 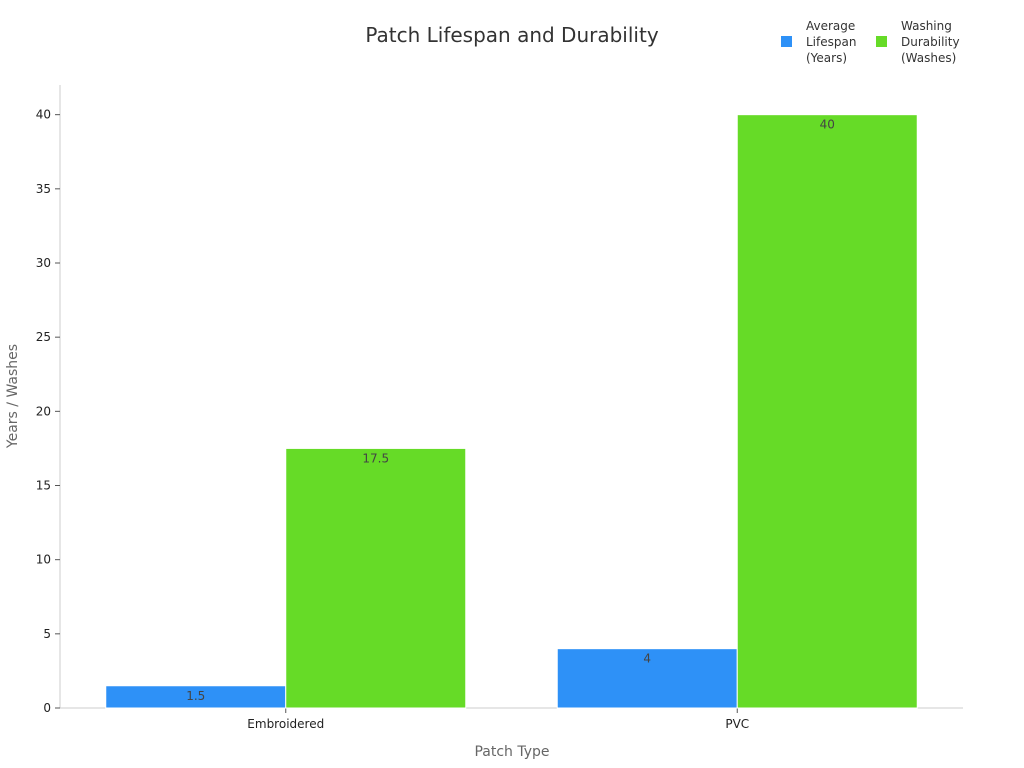 What do you see at coordinates (43, 263) in the screenshot?
I see `y-tick-label: 30` at bounding box center [43, 263].